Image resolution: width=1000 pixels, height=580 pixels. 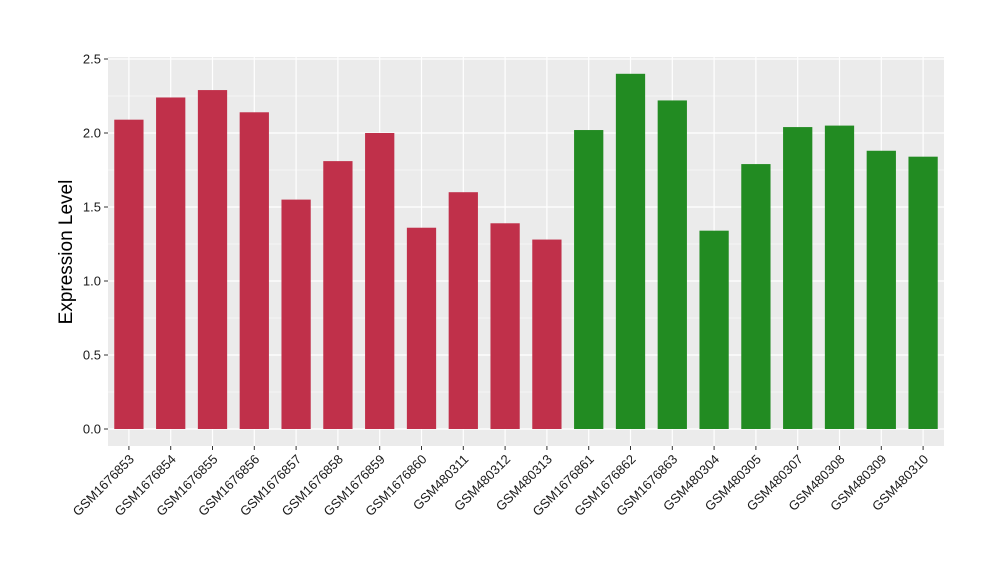 What do you see at coordinates (839, 277) in the screenshot?
I see `bar-GSM480308` at bounding box center [839, 277].